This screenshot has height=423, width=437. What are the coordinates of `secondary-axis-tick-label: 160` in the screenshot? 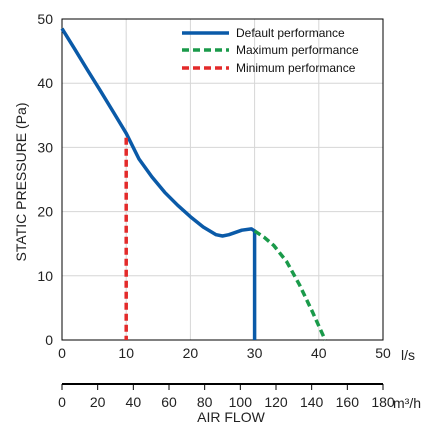 It's located at (348, 402).